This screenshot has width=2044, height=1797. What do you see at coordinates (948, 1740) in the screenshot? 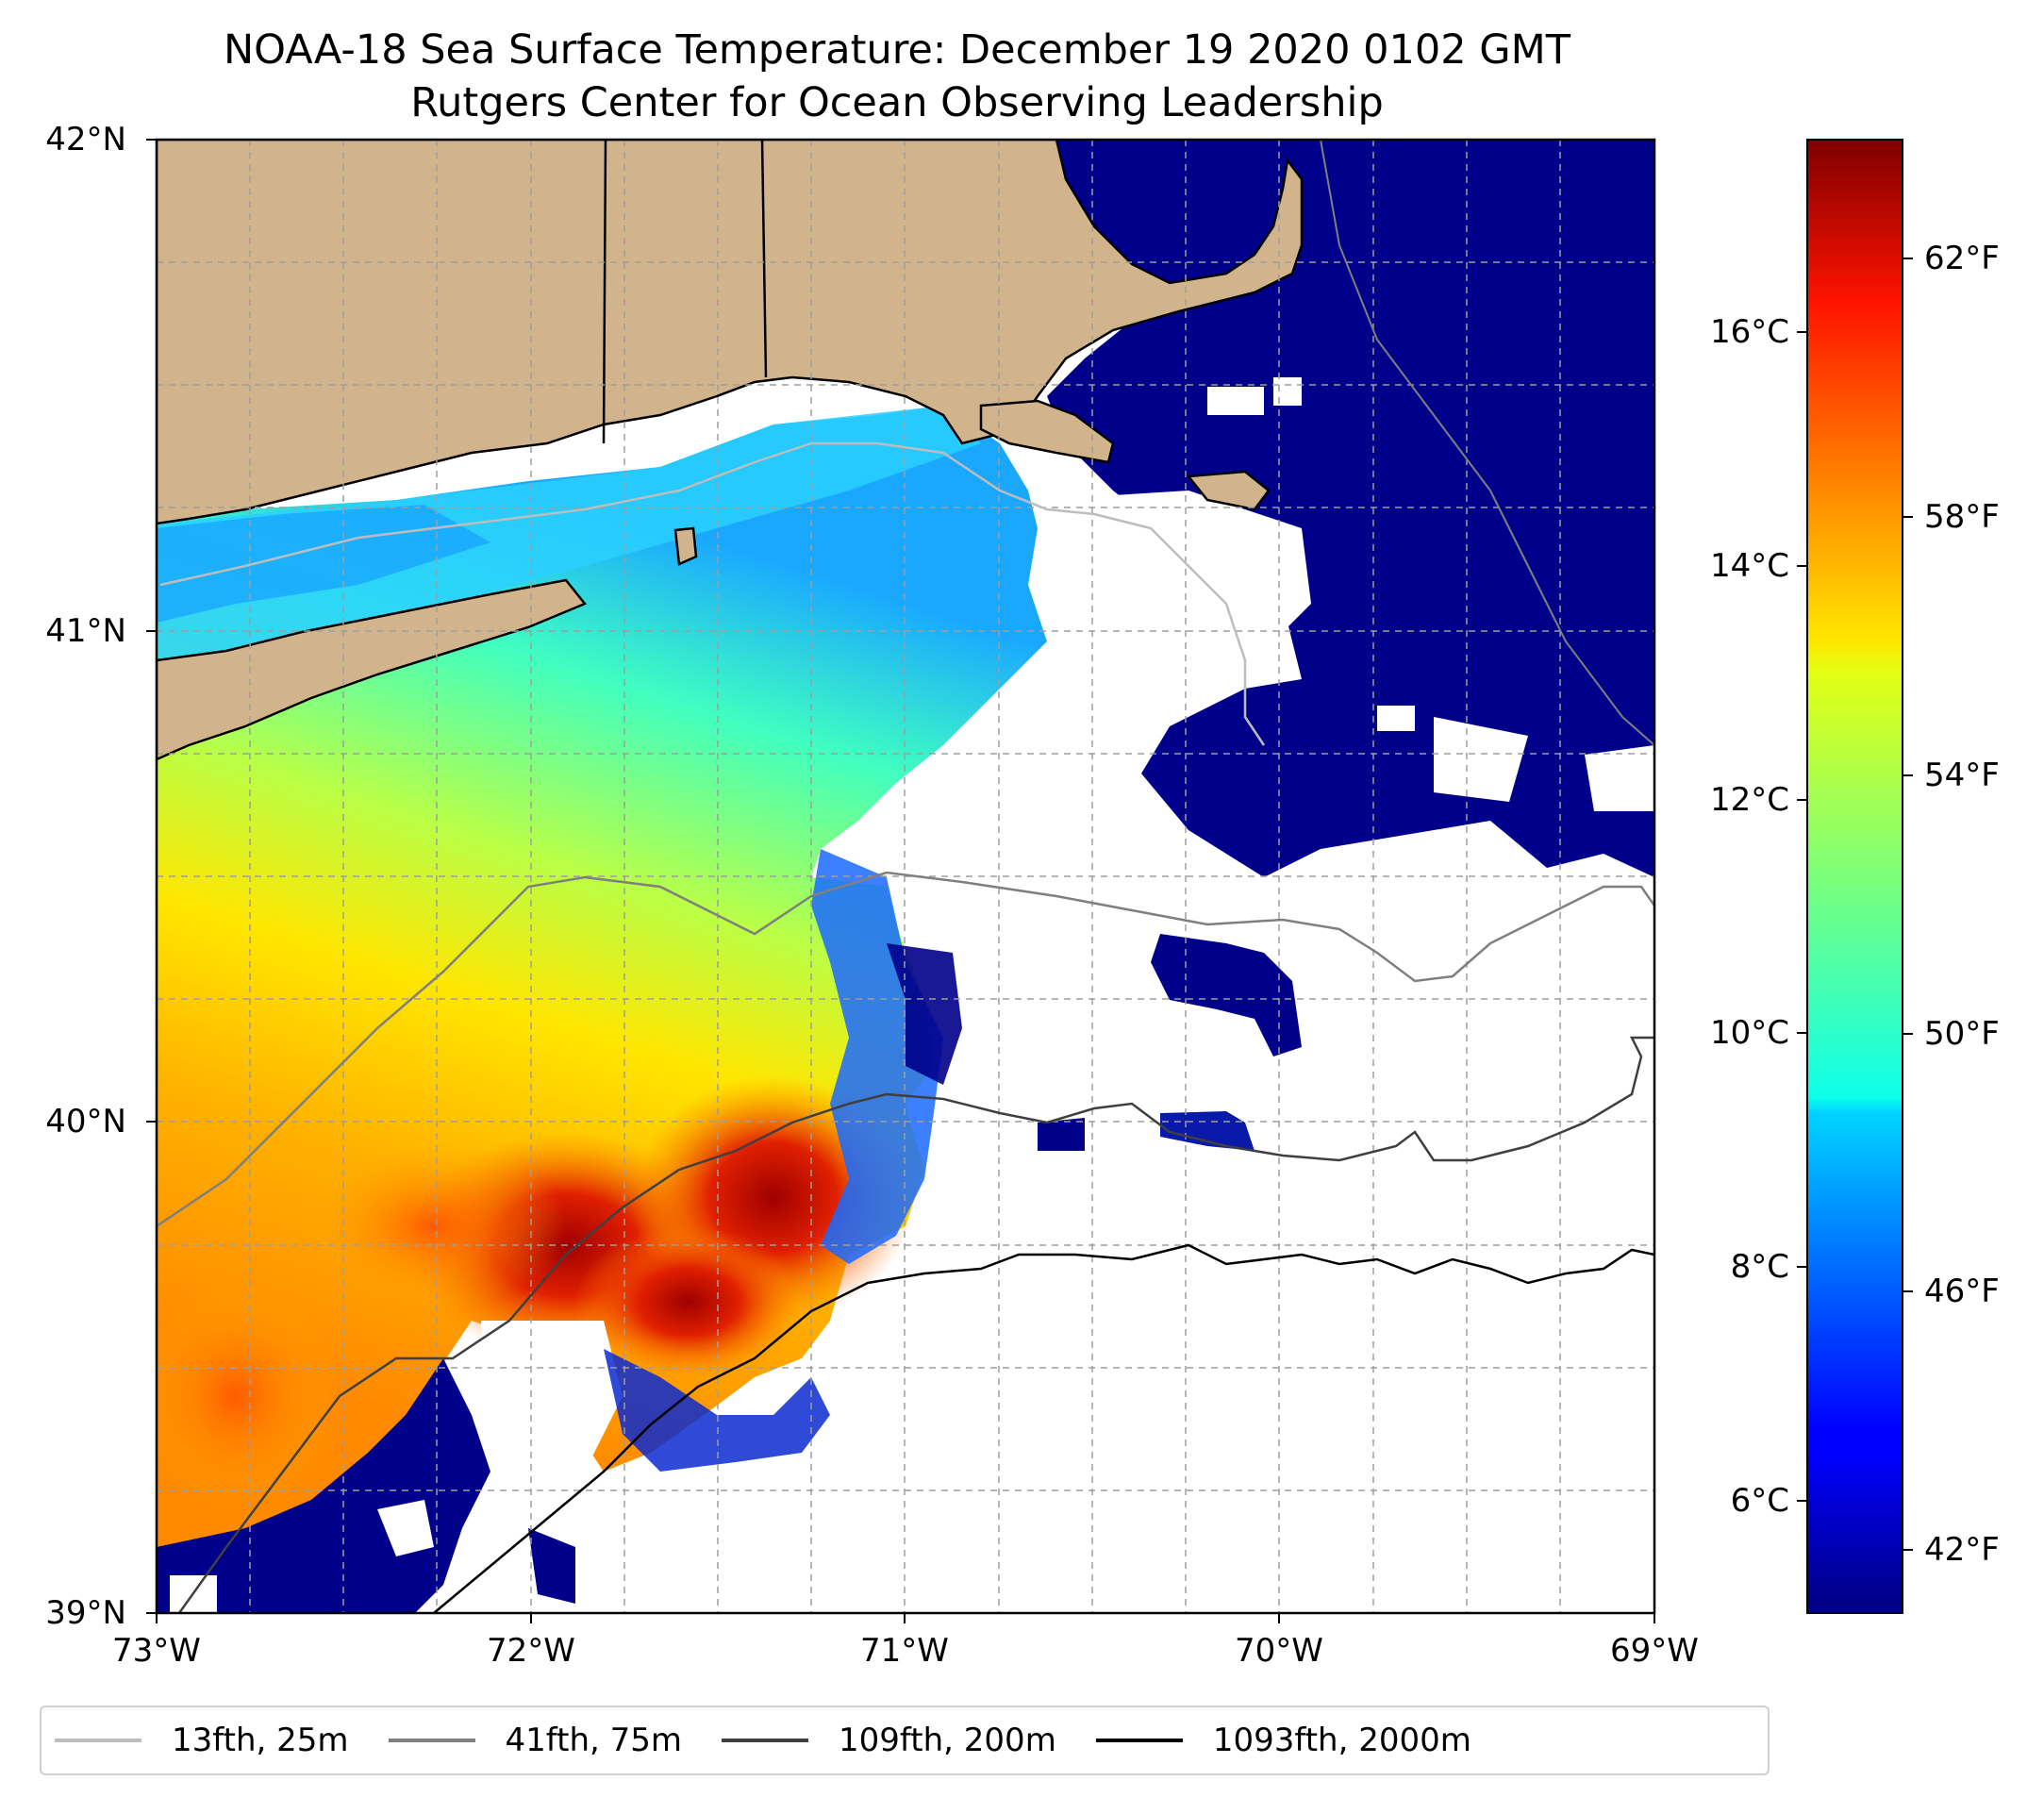
I see `legend-label-200m: 109fth, 200m` at bounding box center [948, 1740].